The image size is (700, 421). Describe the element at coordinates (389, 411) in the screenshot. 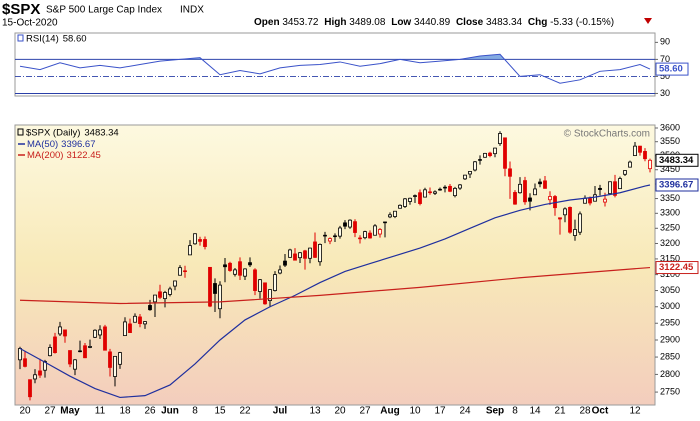

I see `x-tick-label: Aug` at that location.